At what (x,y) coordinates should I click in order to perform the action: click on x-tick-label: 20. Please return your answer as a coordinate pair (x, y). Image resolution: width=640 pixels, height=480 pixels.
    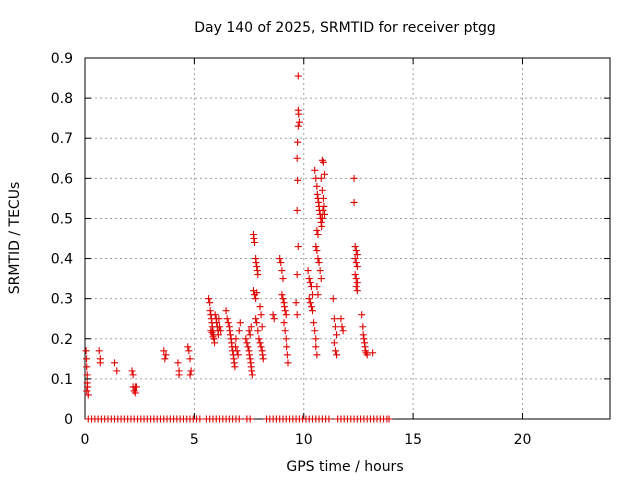
    Looking at the image, I should click on (523, 440).